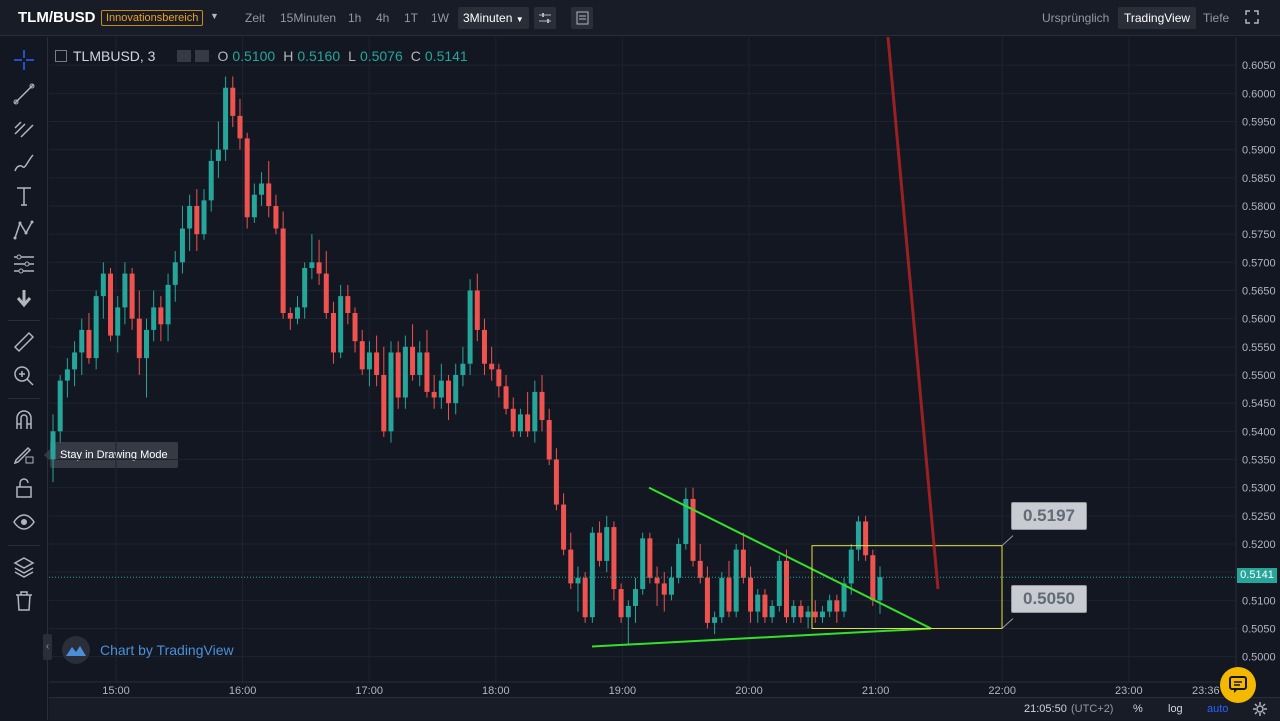 This screenshot has width=1280, height=721. What do you see at coordinates (1259, 207) in the screenshot?
I see `price-tick-label: 0.5800` at bounding box center [1259, 207].